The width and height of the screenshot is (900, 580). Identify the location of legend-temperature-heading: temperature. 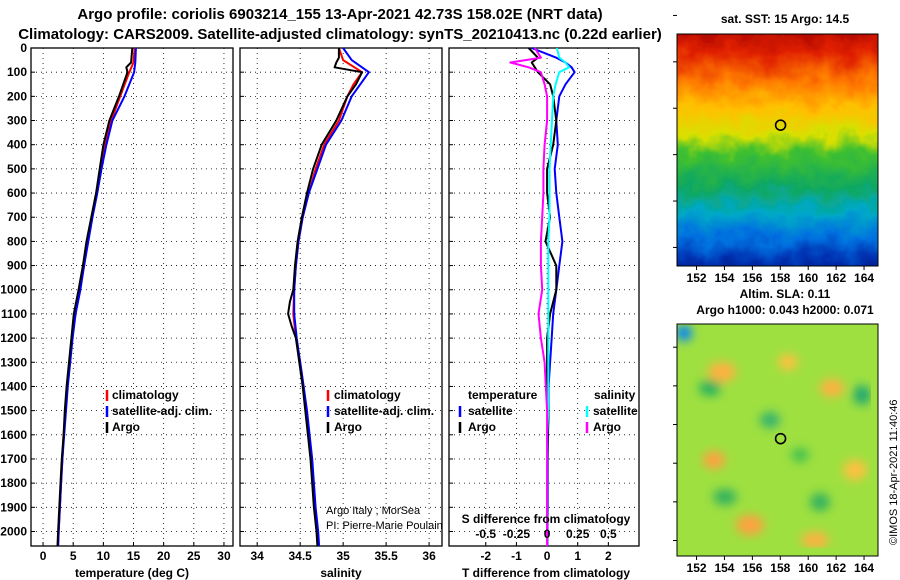
(503, 395).